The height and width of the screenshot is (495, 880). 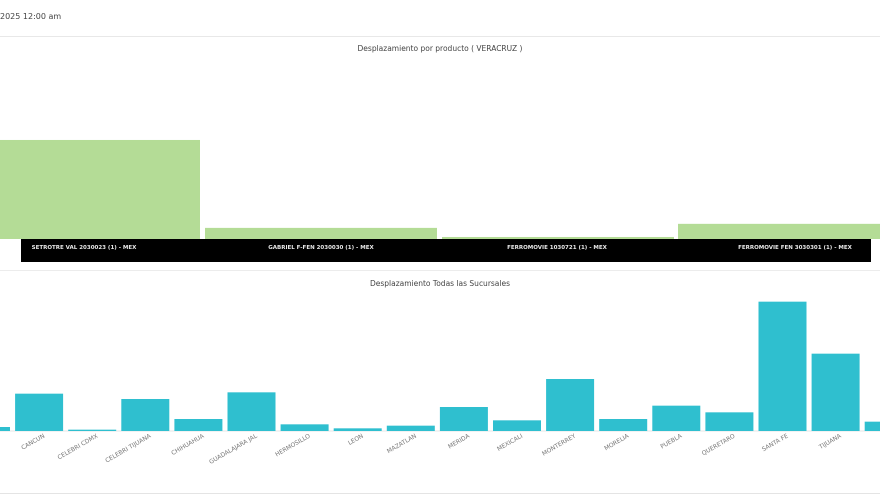 What do you see at coordinates (356, 440) in the screenshot?
I see `branch-tick-label: LEON` at bounding box center [356, 440].